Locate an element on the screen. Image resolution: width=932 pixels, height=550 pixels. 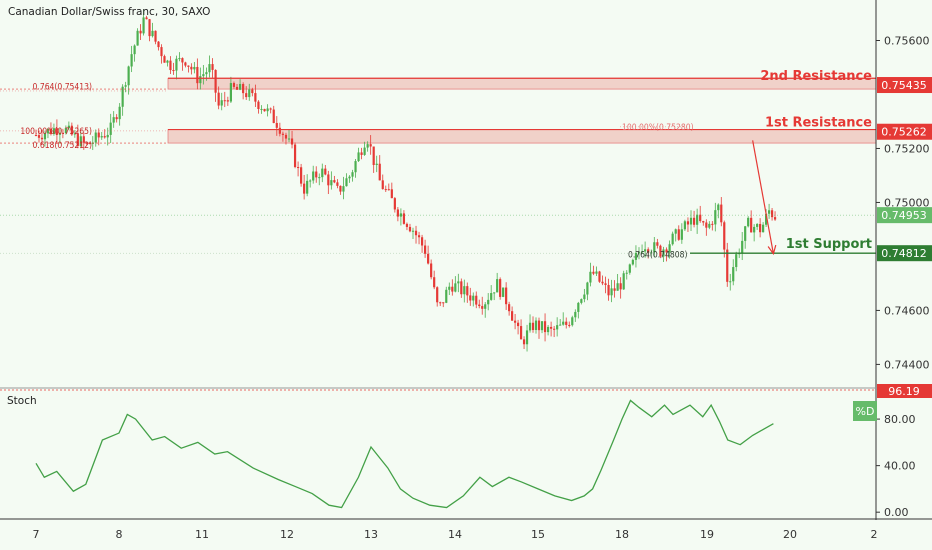
x-tick-label: 8 is located at coordinates (119, 534).